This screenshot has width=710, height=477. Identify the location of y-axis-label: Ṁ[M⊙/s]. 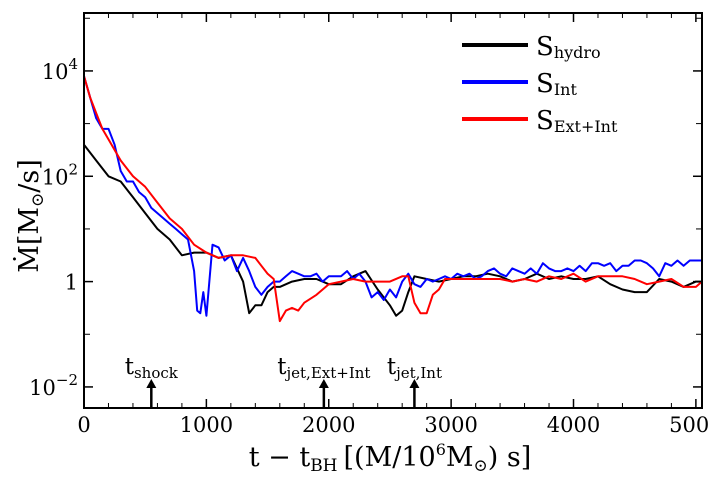
(30, 216).